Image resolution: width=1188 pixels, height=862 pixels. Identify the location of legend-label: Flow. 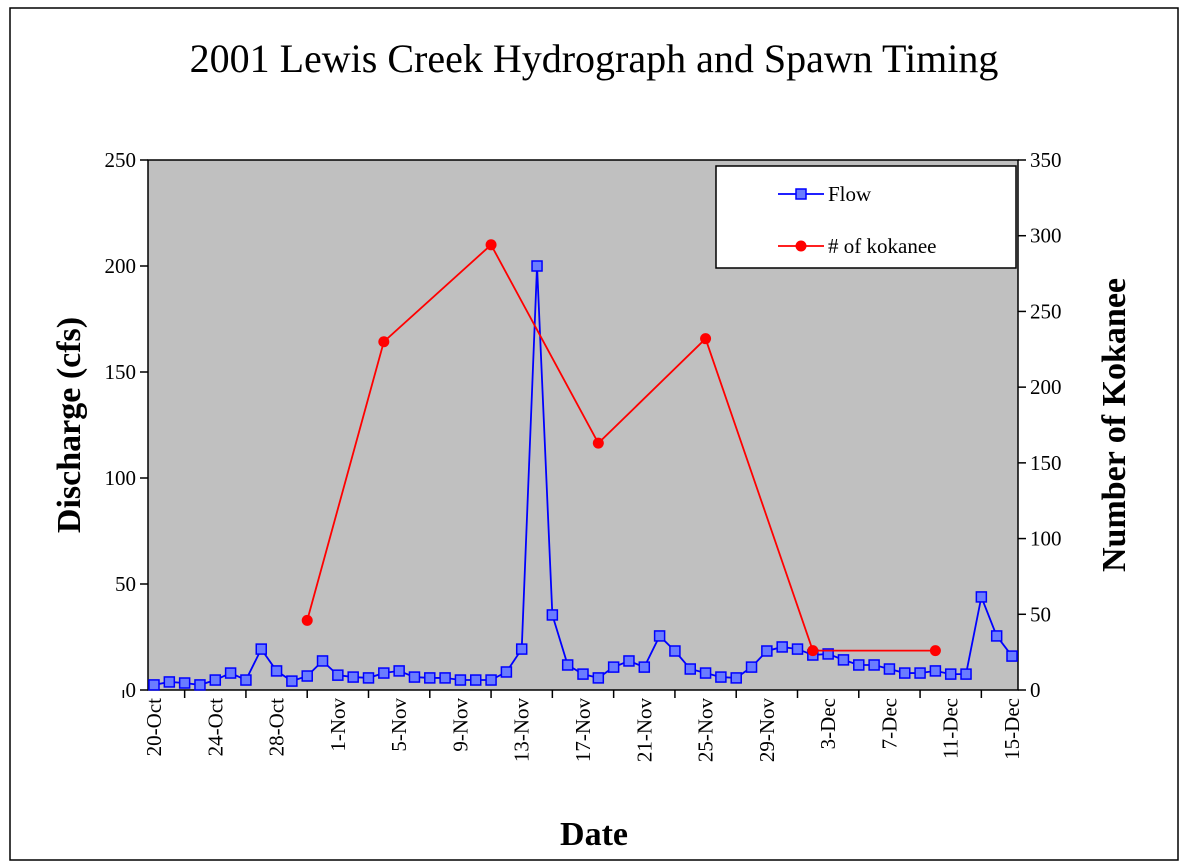
(850, 194).